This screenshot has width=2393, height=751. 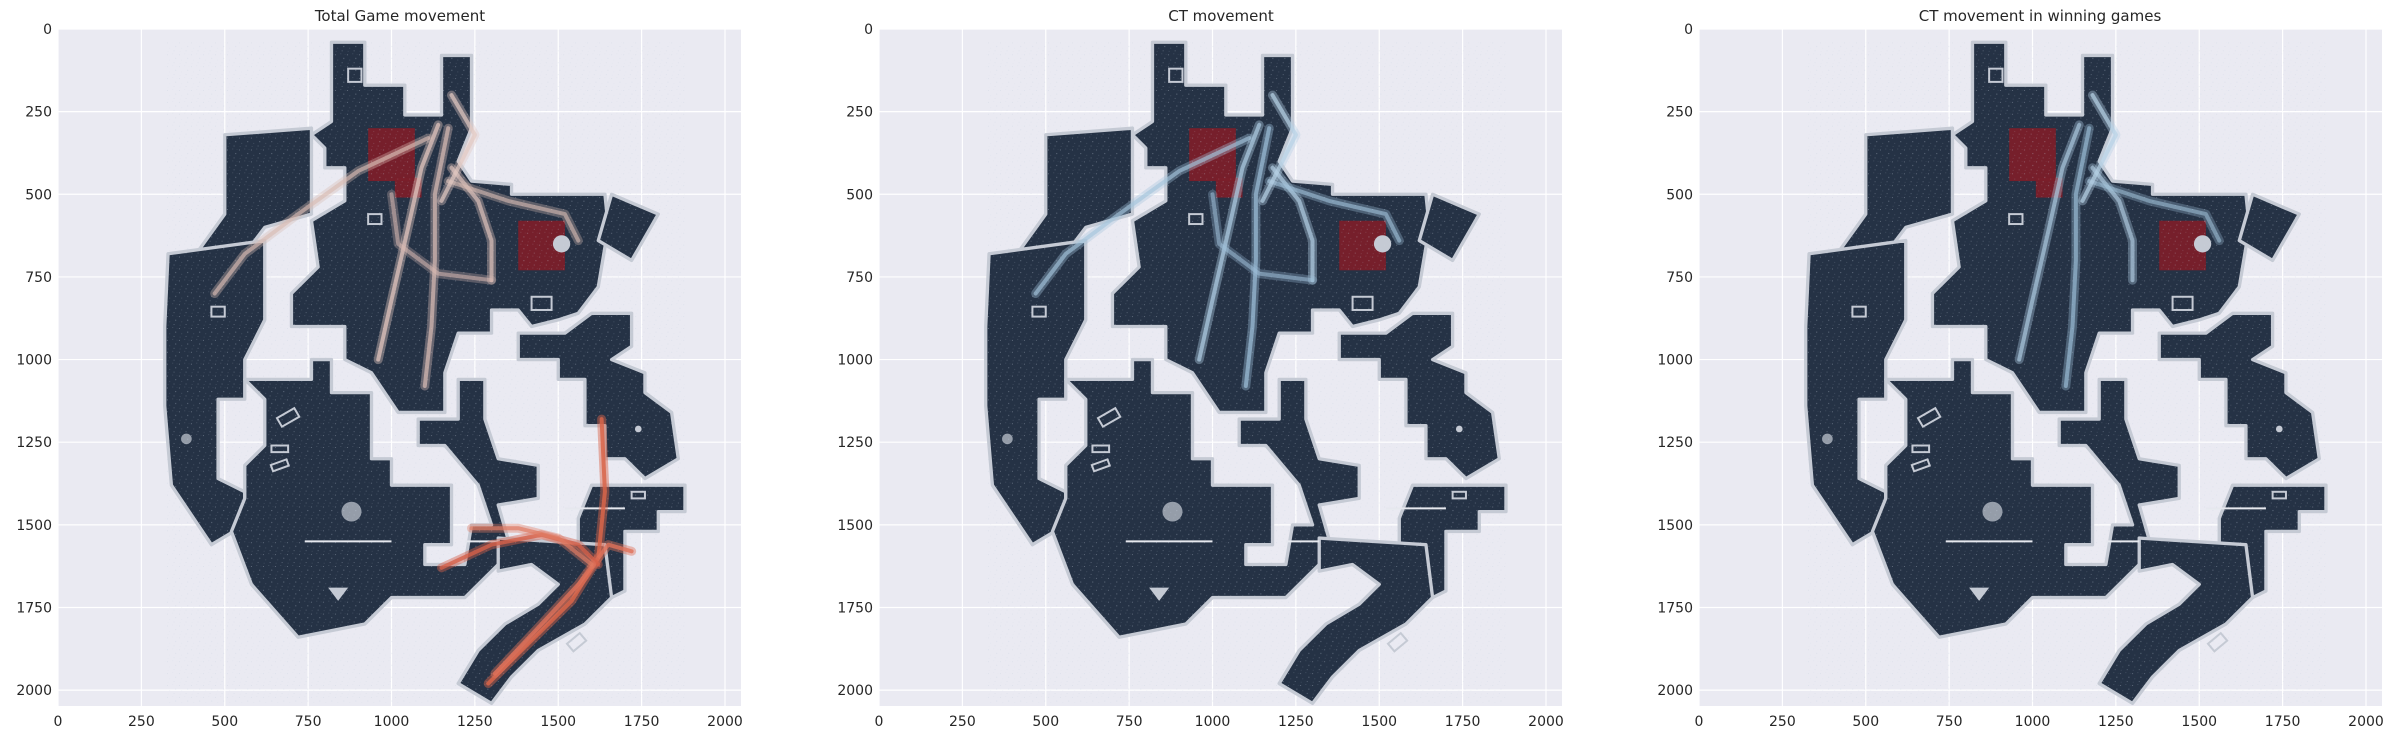 What do you see at coordinates (2040, 16) in the screenshot?
I see `panel-title: CT movement in winning games` at bounding box center [2040, 16].